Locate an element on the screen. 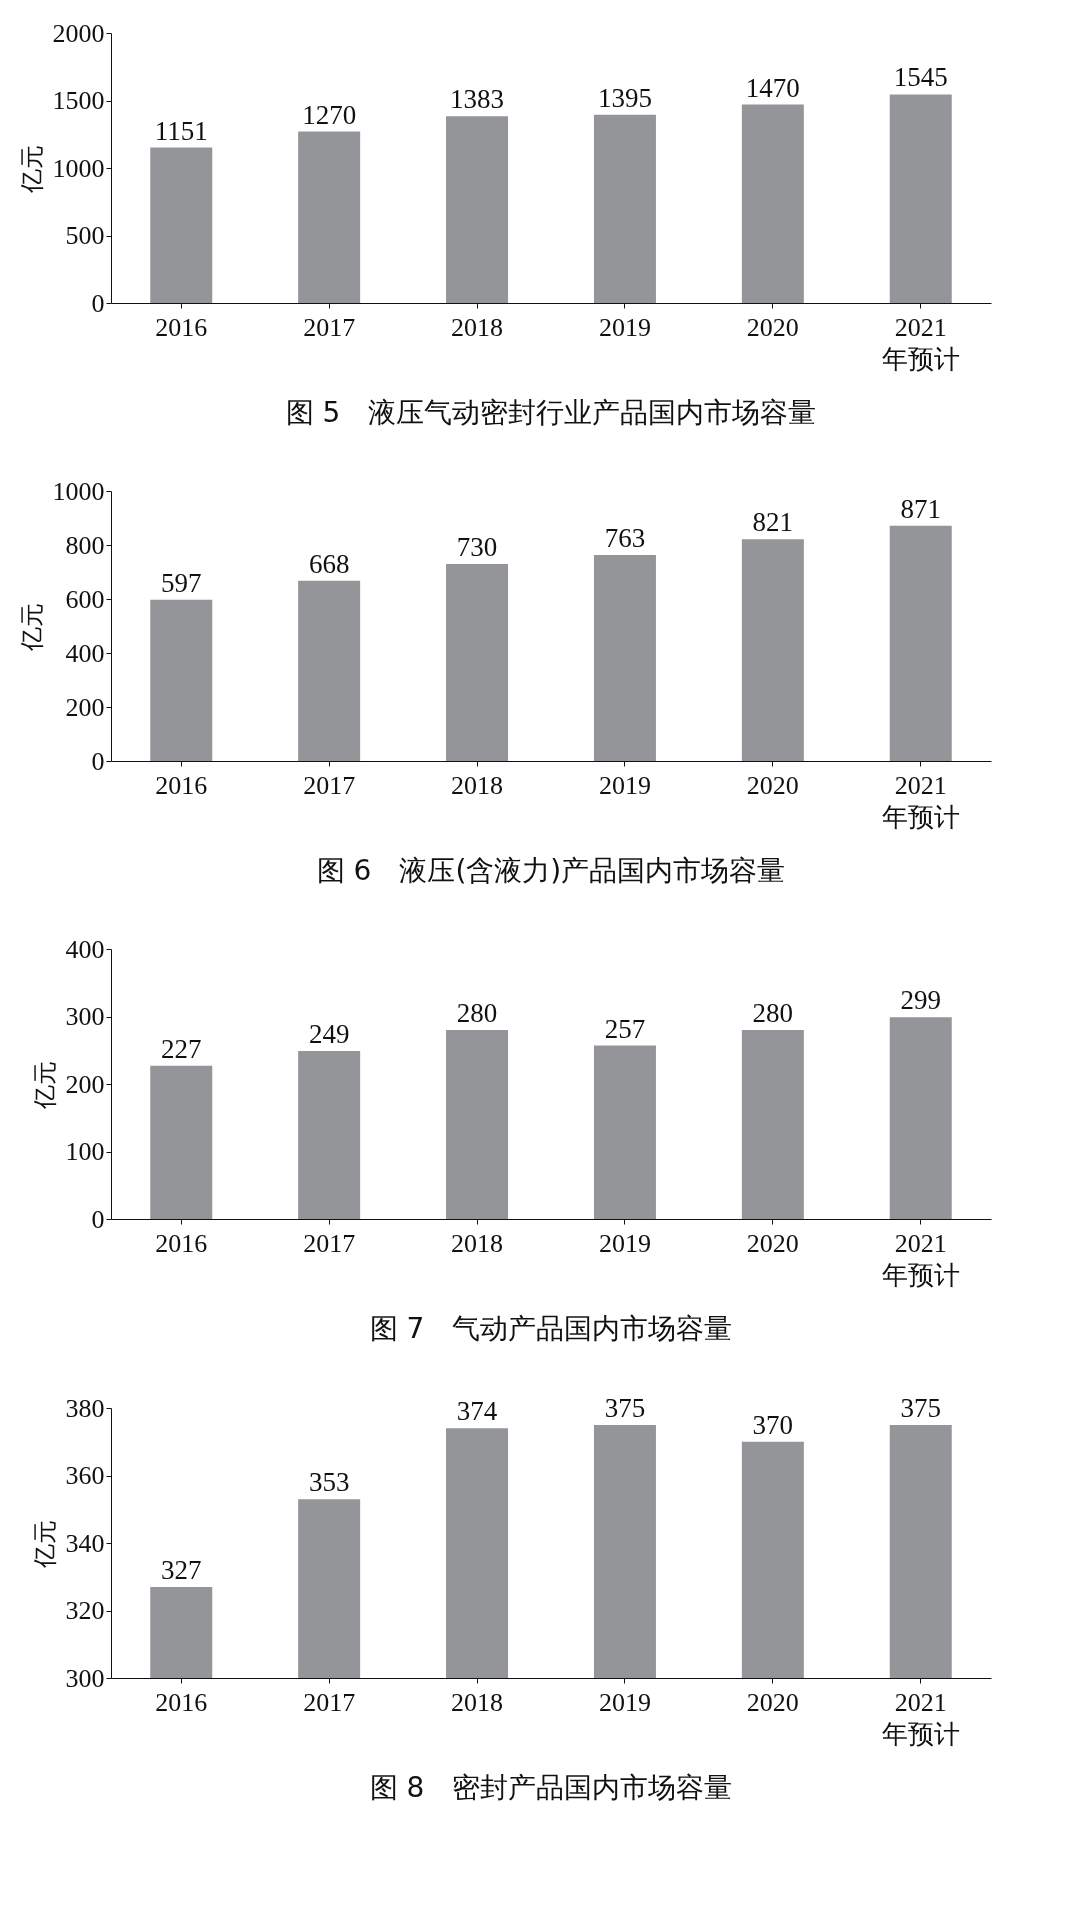  data-label: 597 is located at coordinates (181, 582).